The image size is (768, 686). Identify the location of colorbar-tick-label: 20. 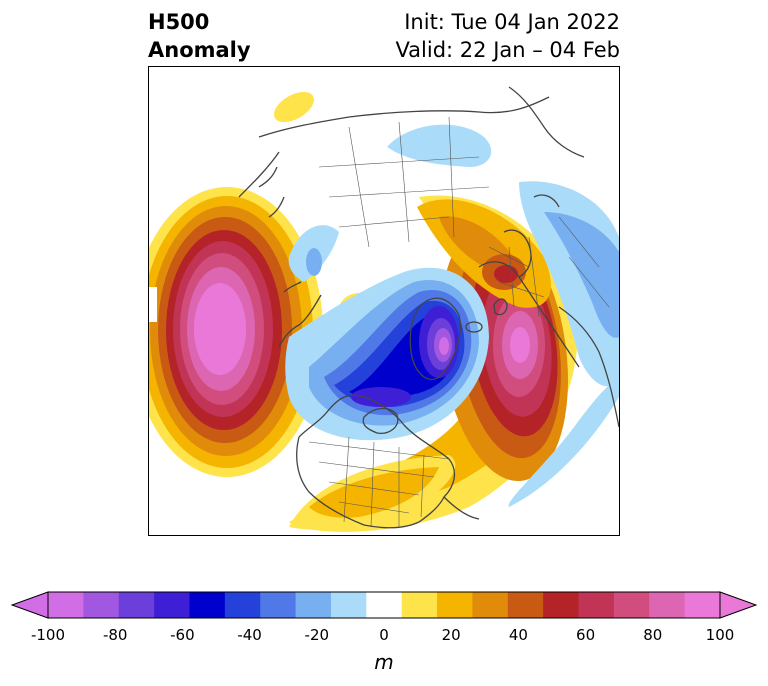
(451, 635).